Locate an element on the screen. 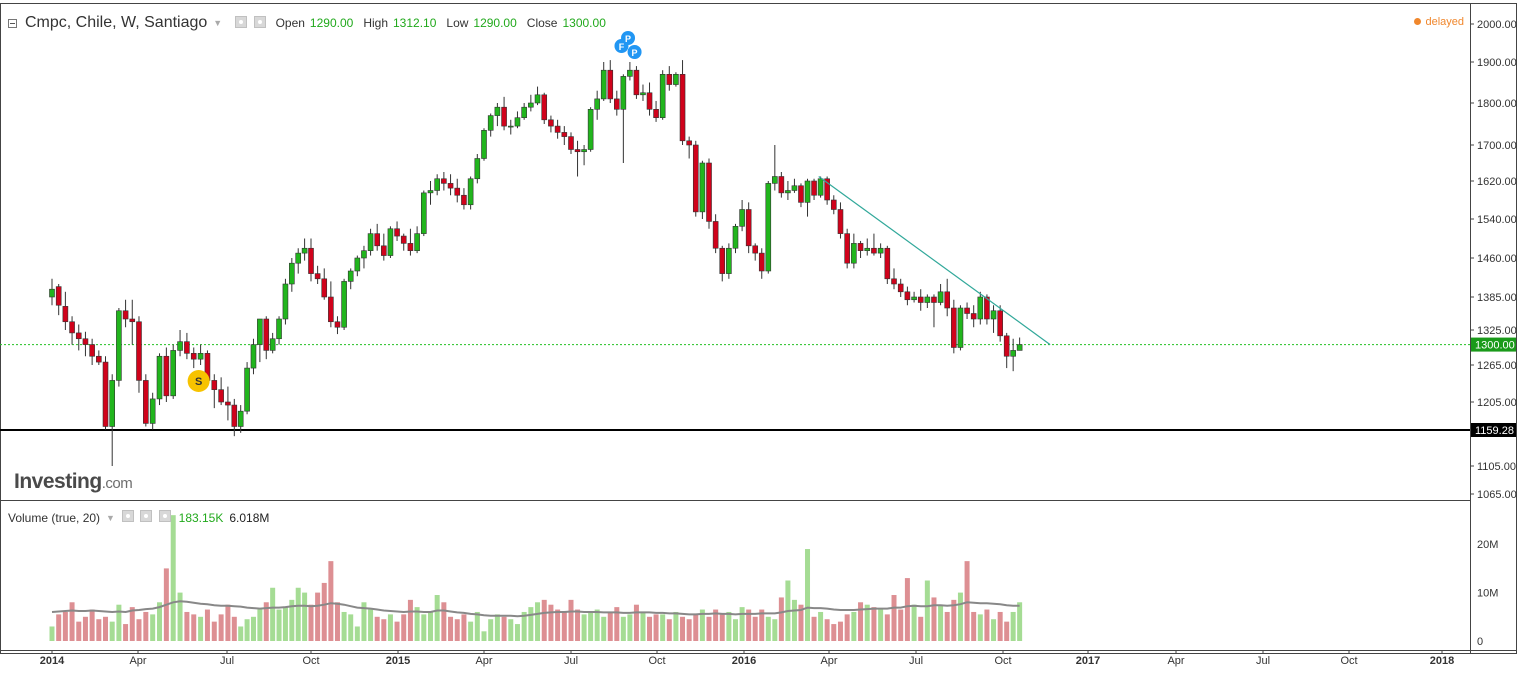  y-tick-label: 1800.00 is located at coordinates (1497, 104).